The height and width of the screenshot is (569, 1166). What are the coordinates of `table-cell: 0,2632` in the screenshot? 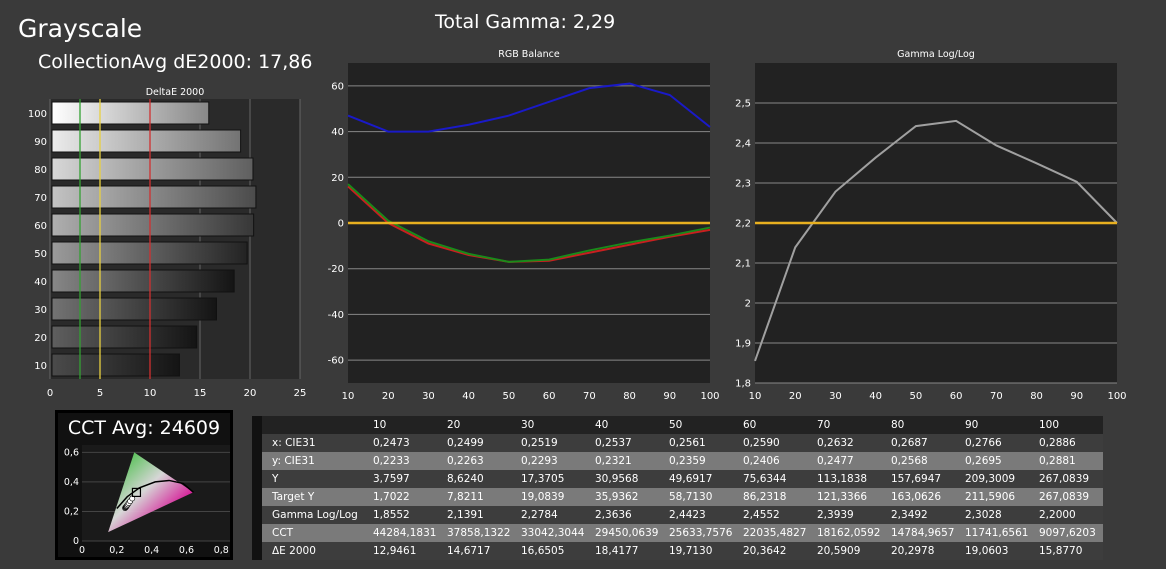 It's located at (844, 443).